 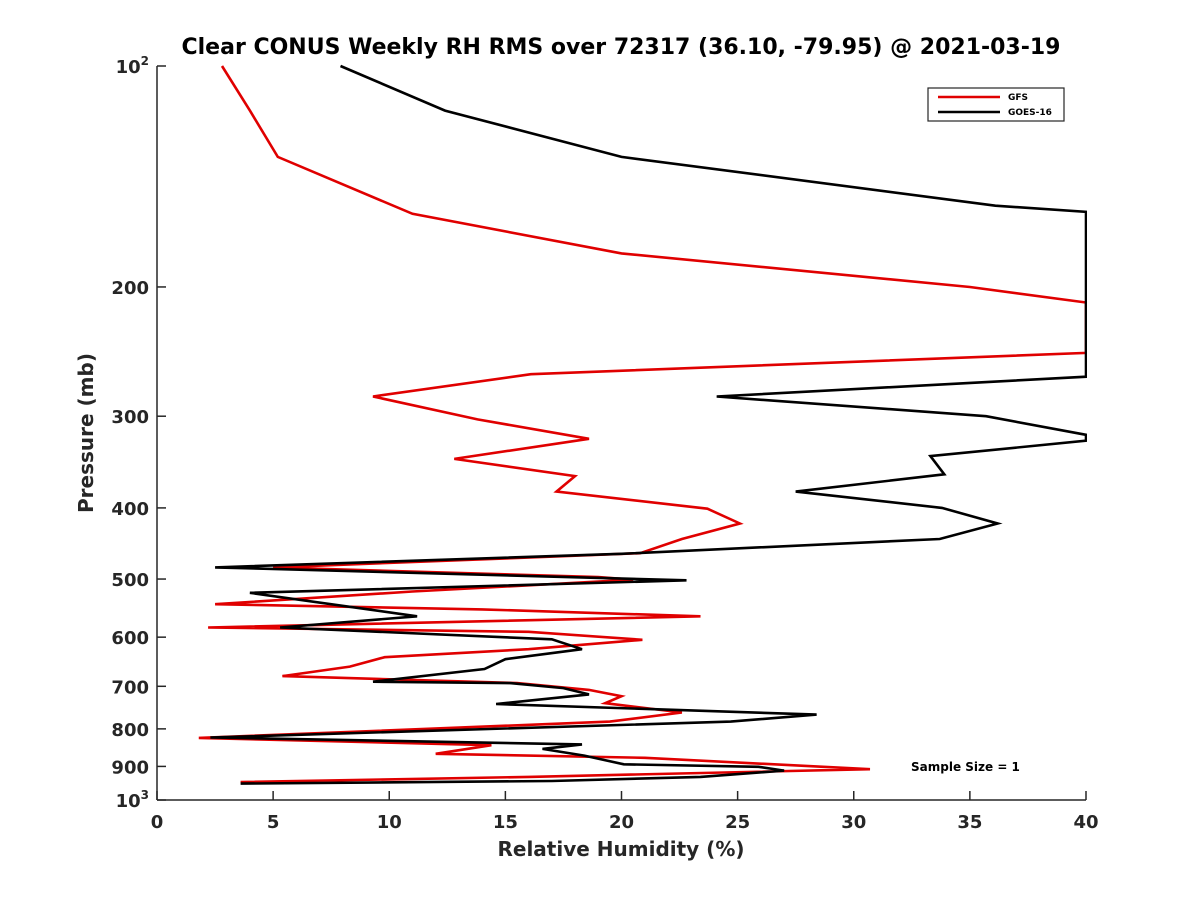 I want to click on y-tick-label: 500, so click(x=130, y=580).